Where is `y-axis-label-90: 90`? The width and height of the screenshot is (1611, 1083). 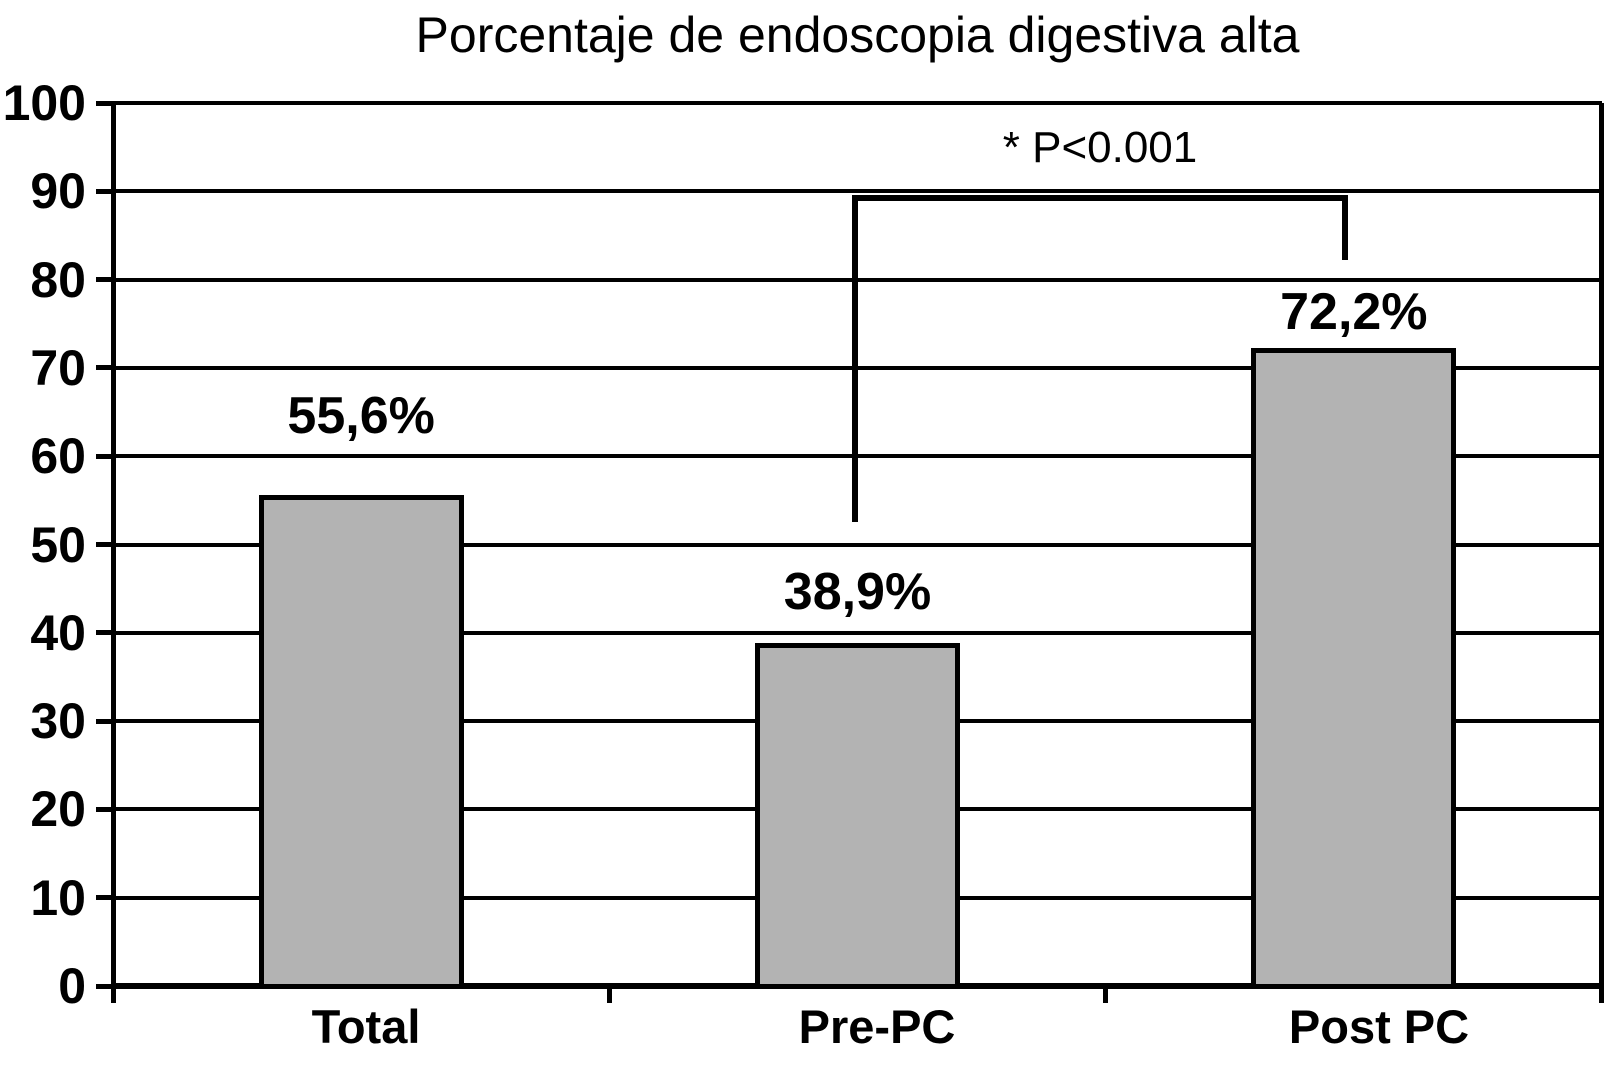
y-axis-label-90: 90 is located at coordinates (58, 191).